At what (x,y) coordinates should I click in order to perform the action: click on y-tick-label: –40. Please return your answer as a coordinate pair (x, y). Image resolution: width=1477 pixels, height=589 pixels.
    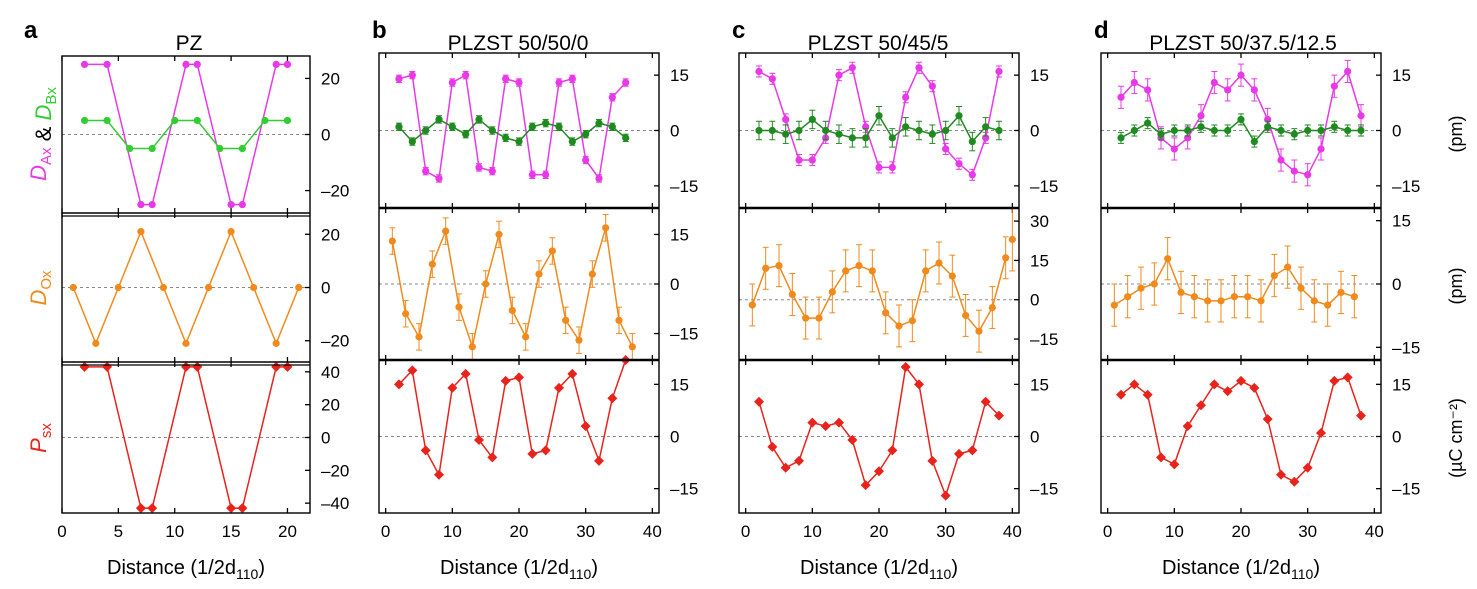
    Looking at the image, I should click on (335, 503).